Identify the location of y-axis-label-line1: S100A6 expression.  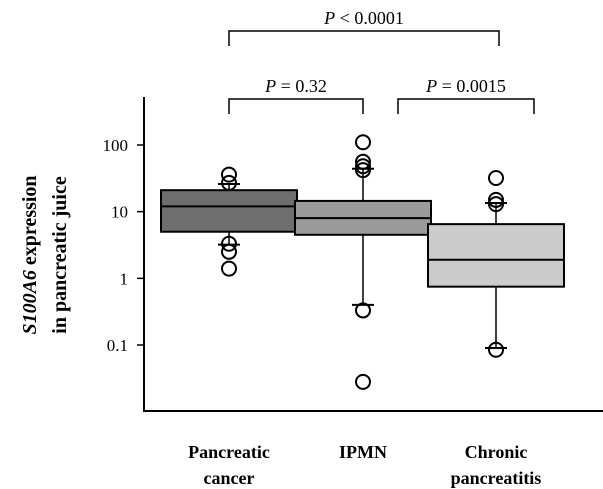
(30, 254).